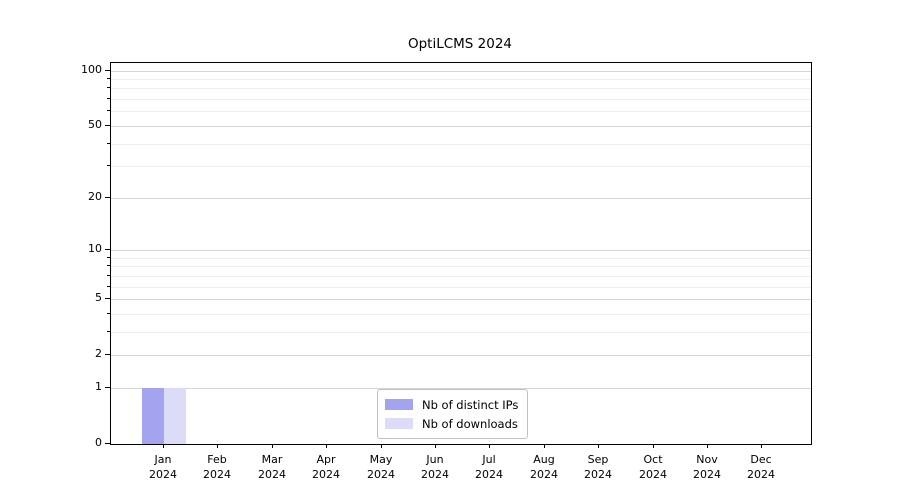 The height and width of the screenshot is (500, 900). I want to click on legend-item: Nb of downloads, so click(451, 423).